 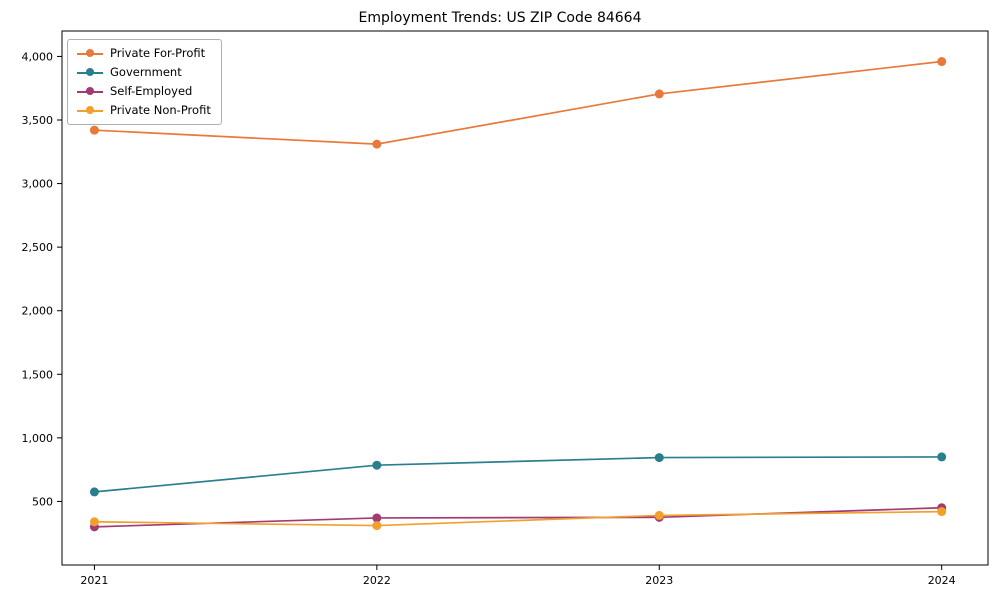 What do you see at coordinates (942, 580) in the screenshot?
I see `x-tick-label: 2024` at bounding box center [942, 580].